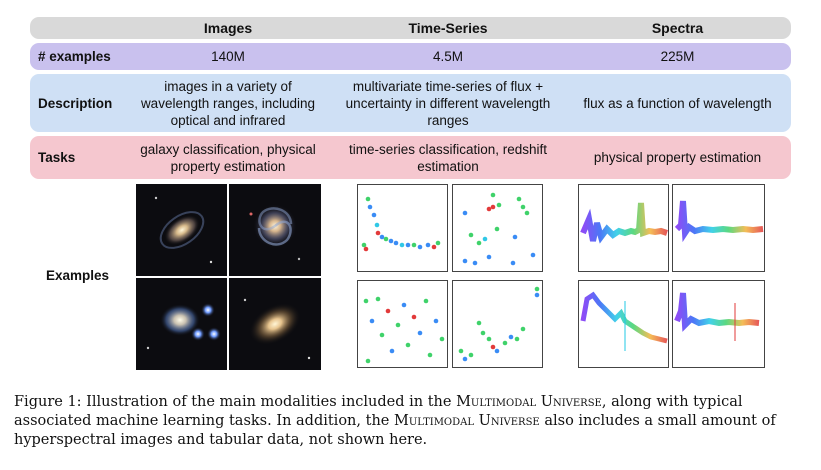  Describe the element at coordinates (228, 27) in the screenshot. I see `header-images: Images` at that location.